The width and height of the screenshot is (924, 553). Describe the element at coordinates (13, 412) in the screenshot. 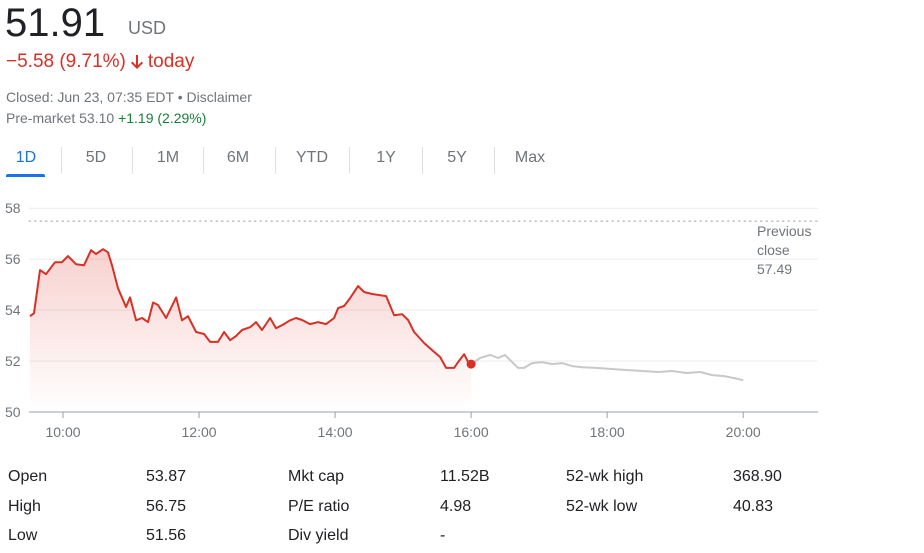

I see `y-tick-label: 50` at that location.